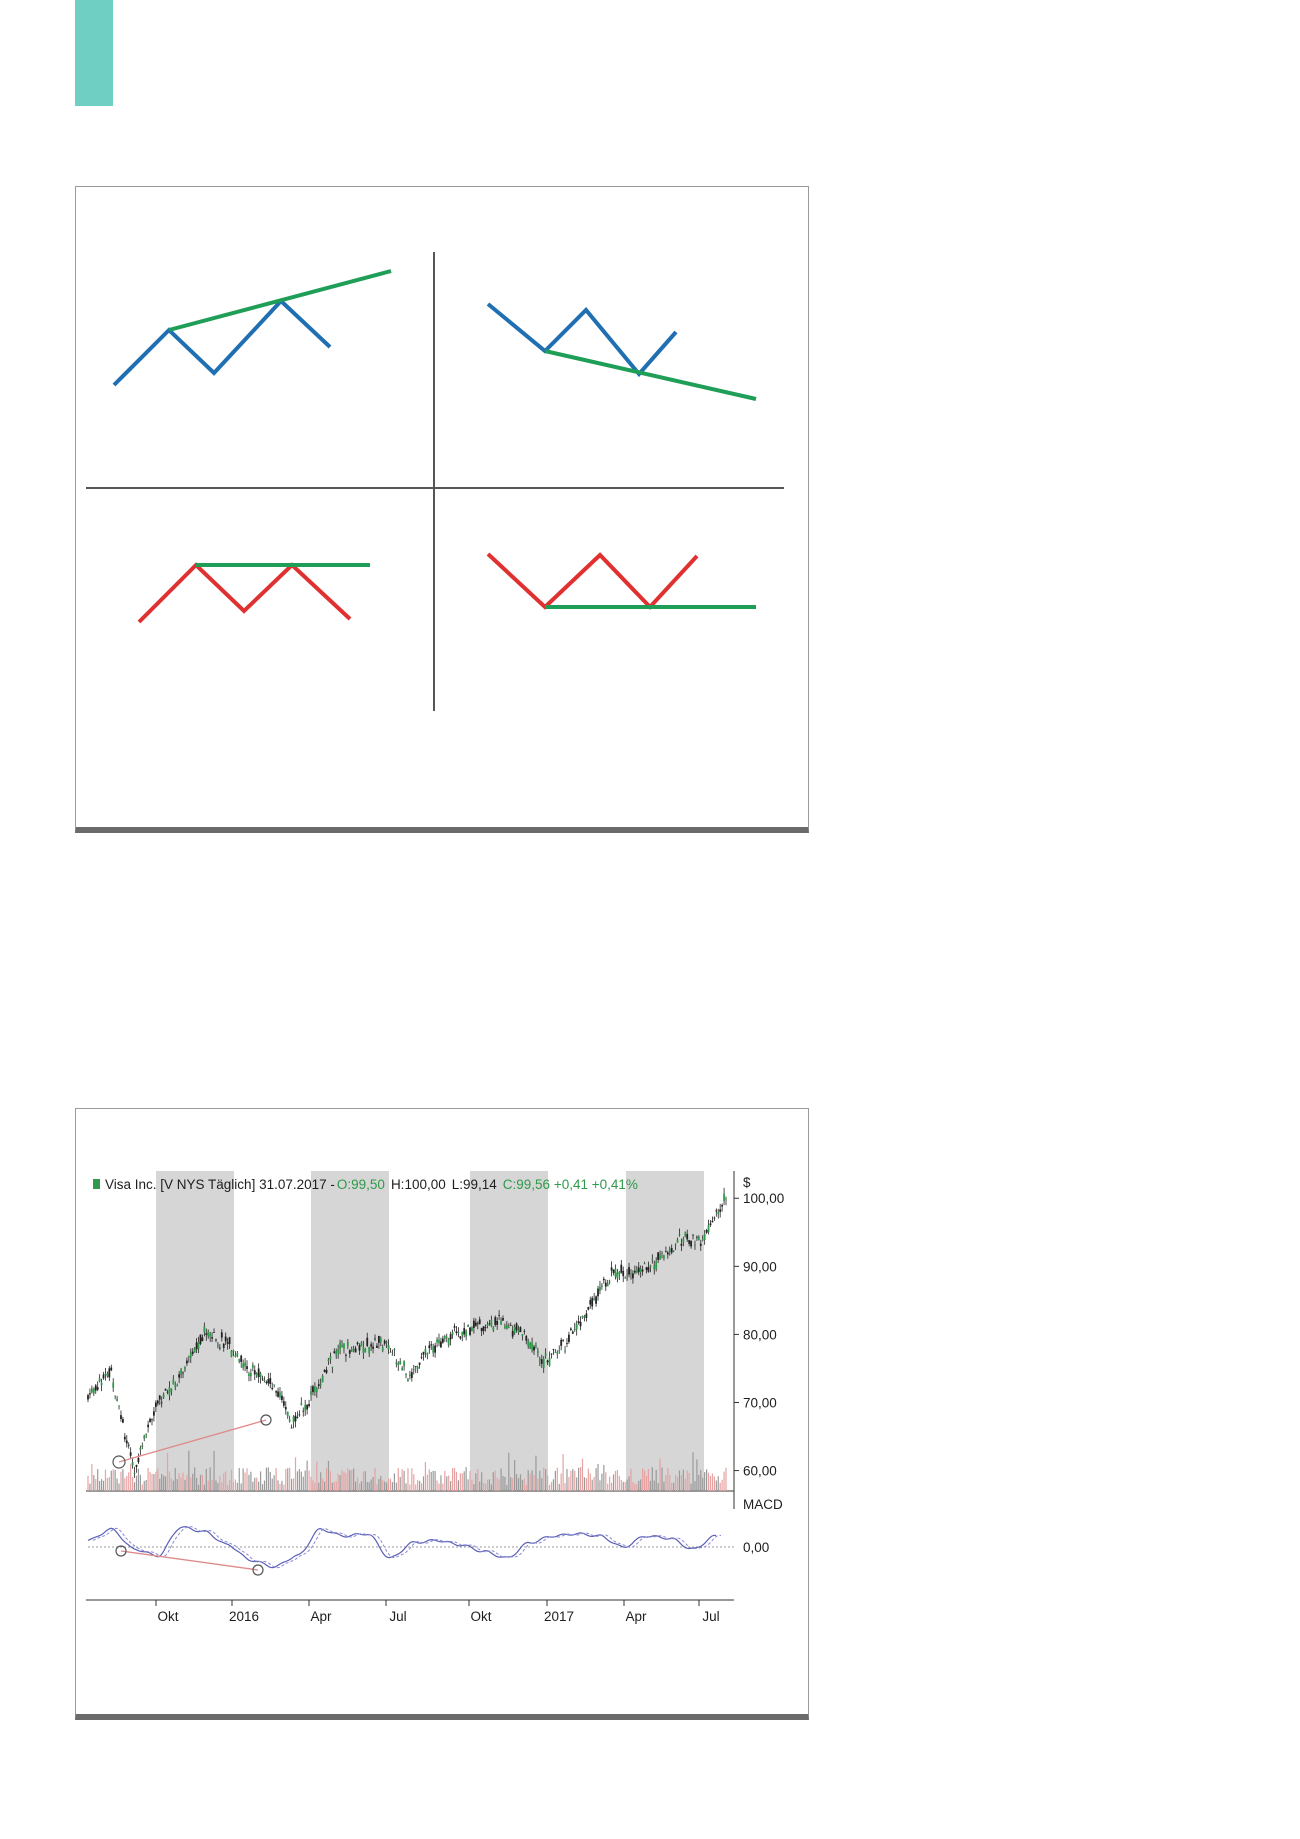  Describe the element at coordinates (189, 1560) in the screenshot. I see `macd-divergence-line` at that location.